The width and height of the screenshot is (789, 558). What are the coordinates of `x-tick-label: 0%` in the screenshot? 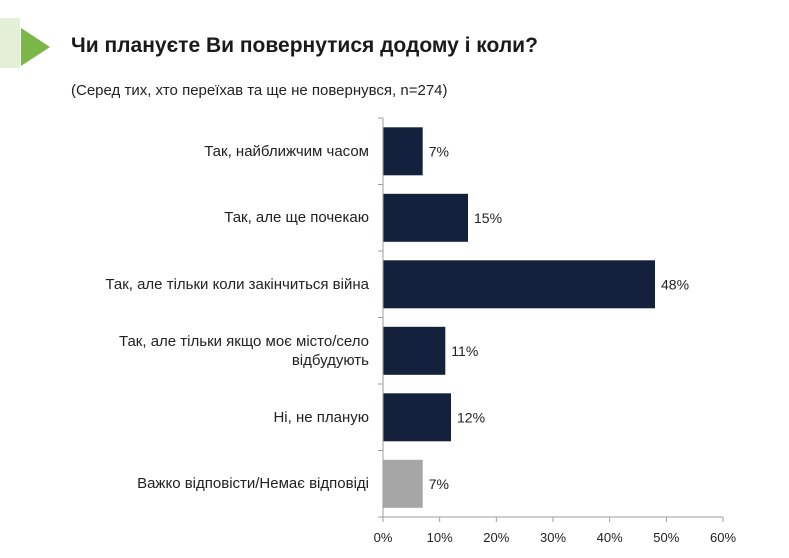 It's located at (383, 537).